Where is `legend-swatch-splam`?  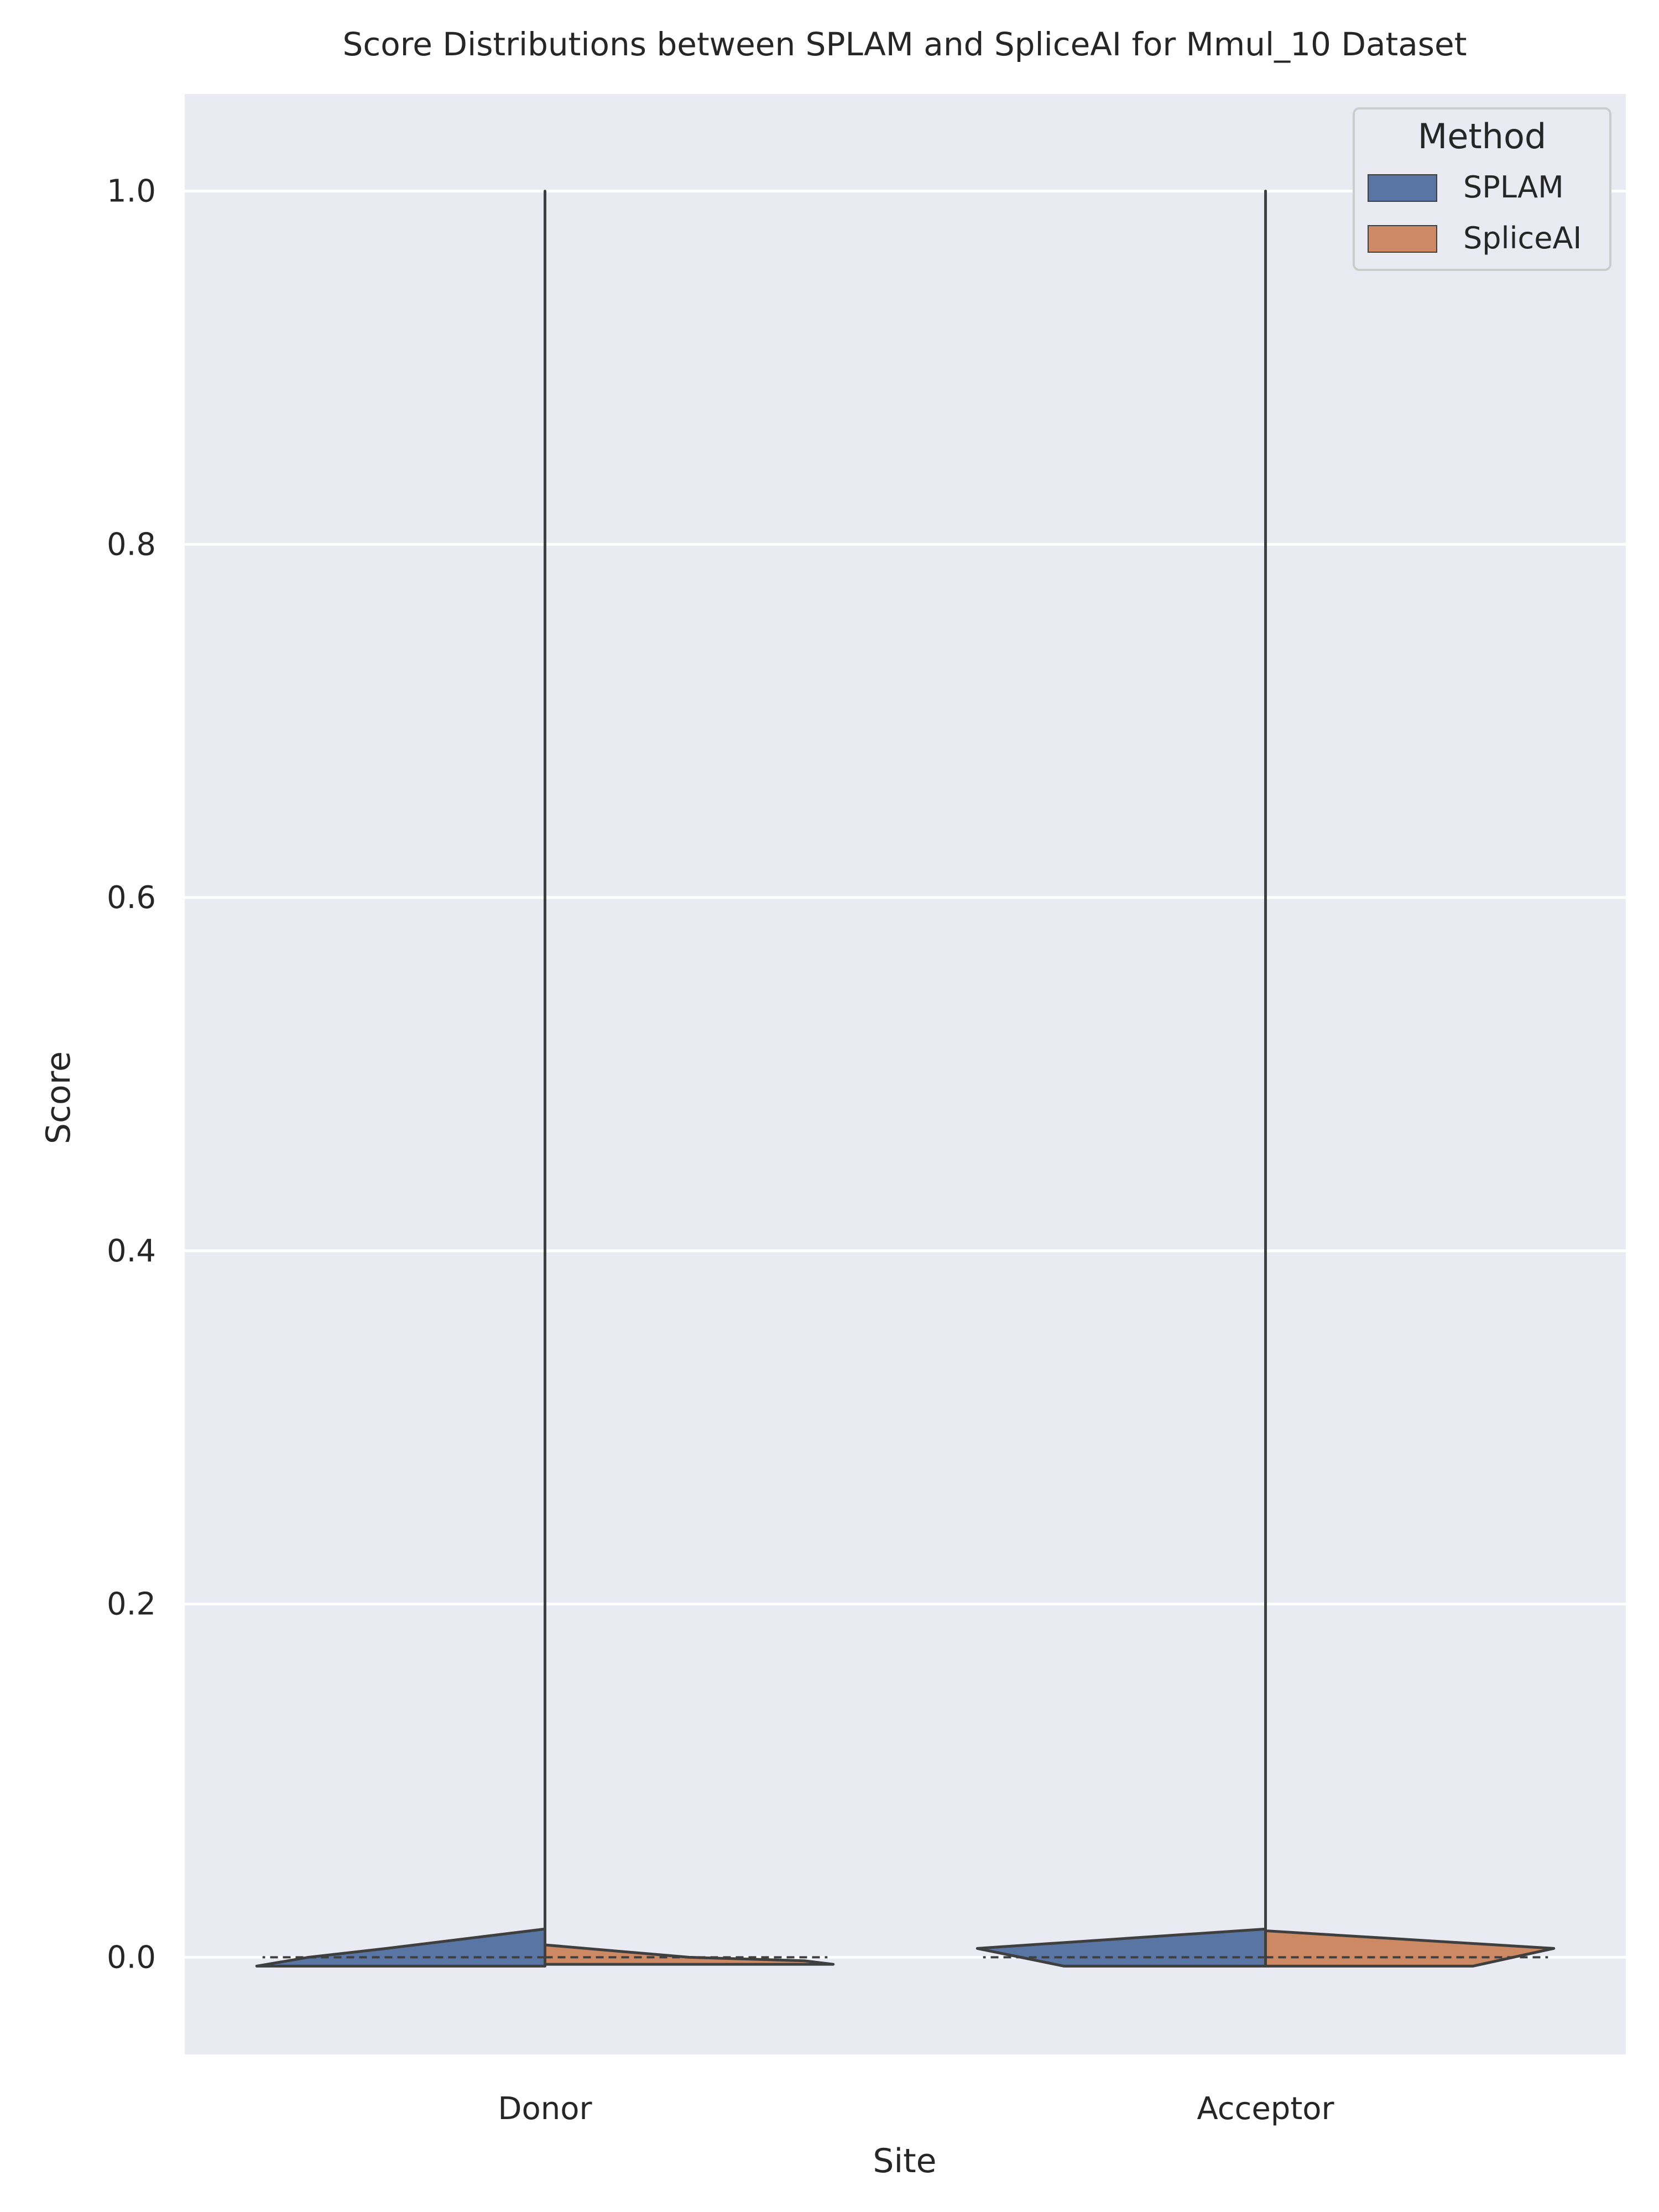
legend-swatch-splam is located at coordinates (1403, 188).